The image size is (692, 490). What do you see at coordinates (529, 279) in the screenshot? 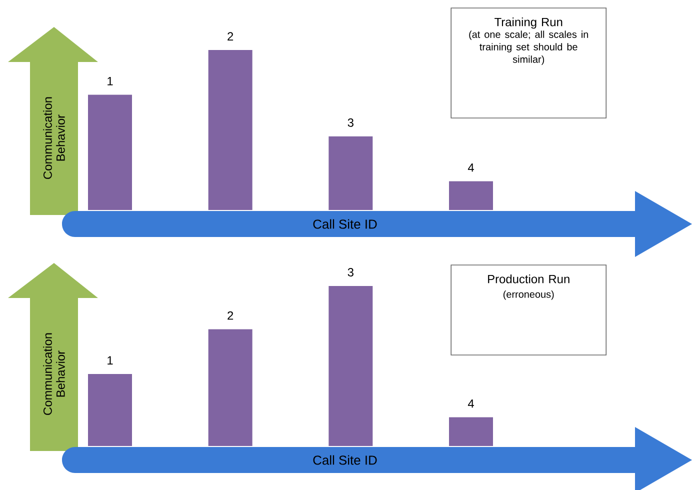
I see `chart-title: Production Run` at bounding box center [529, 279].